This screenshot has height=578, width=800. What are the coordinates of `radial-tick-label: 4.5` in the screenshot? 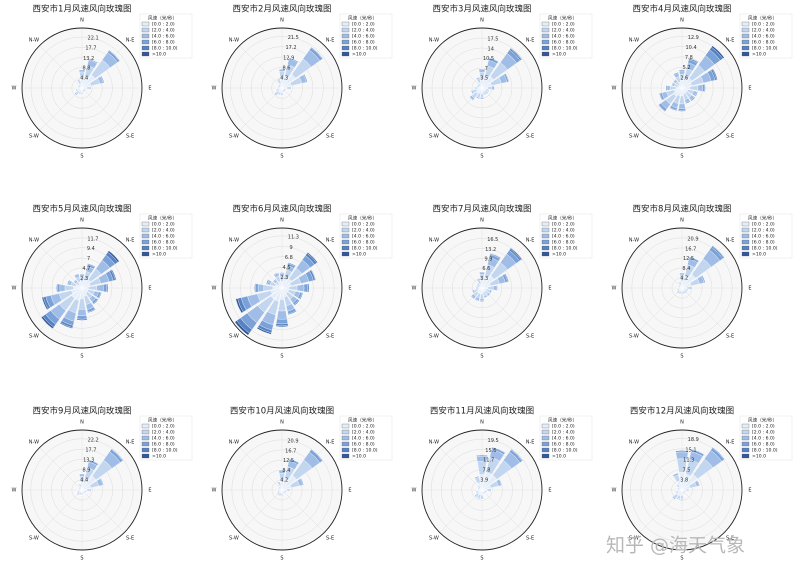 It's located at (287, 268).